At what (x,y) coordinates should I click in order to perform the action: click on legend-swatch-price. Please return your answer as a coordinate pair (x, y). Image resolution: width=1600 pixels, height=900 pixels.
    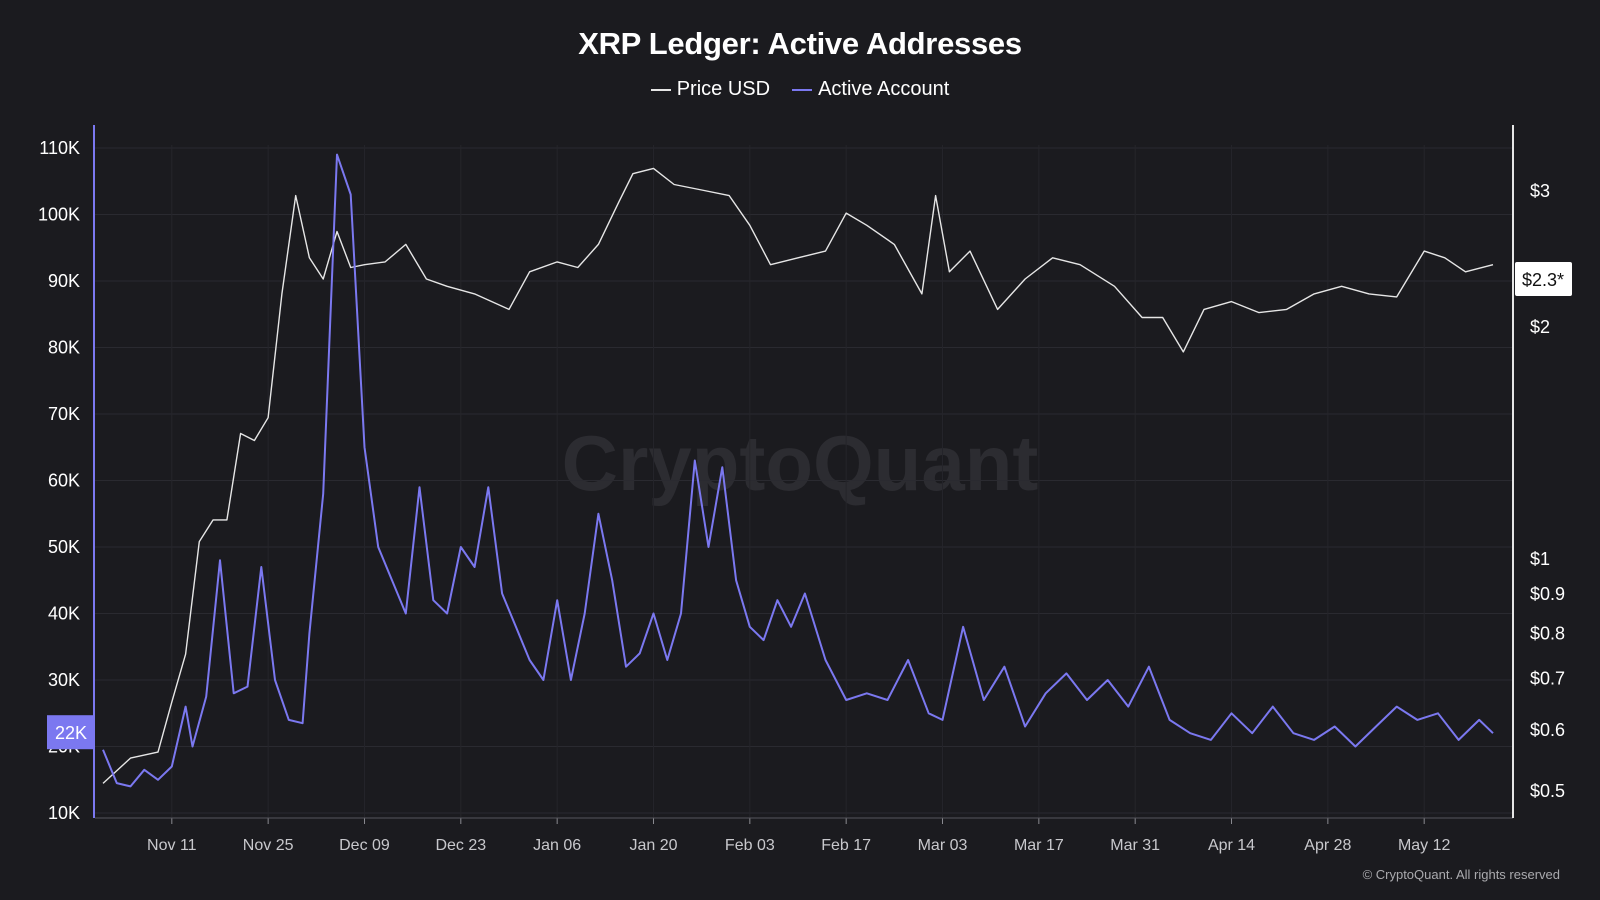
    Looking at the image, I should click on (660, 89).